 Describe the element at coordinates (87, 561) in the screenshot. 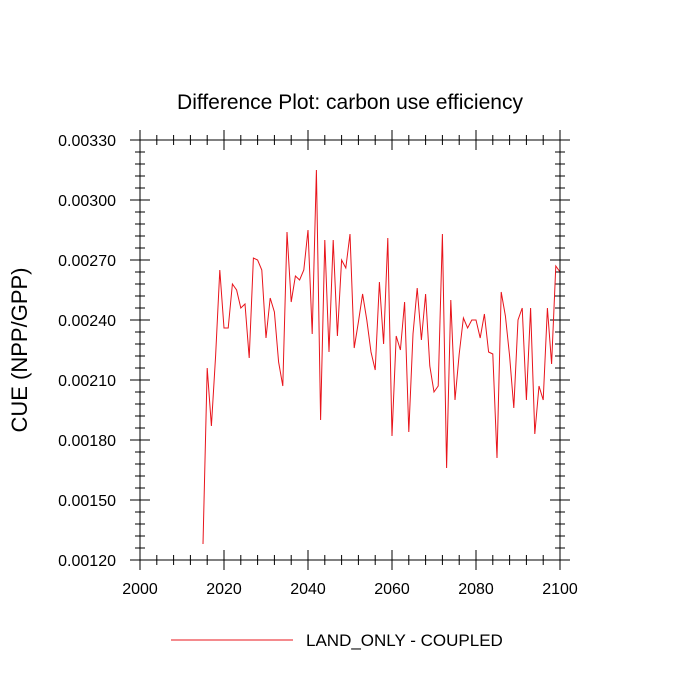

I see `y-tick-label: 0.00120` at that location.